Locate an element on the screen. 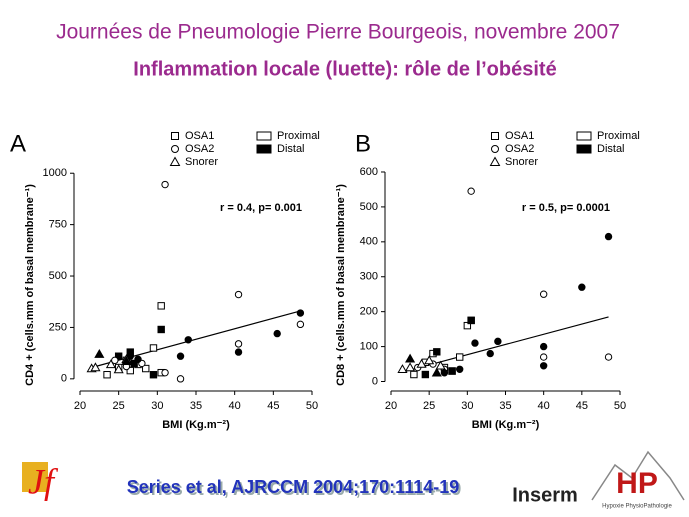 This screenshot has height=517, width=689. trend-line is located at coordinates (507, 344).